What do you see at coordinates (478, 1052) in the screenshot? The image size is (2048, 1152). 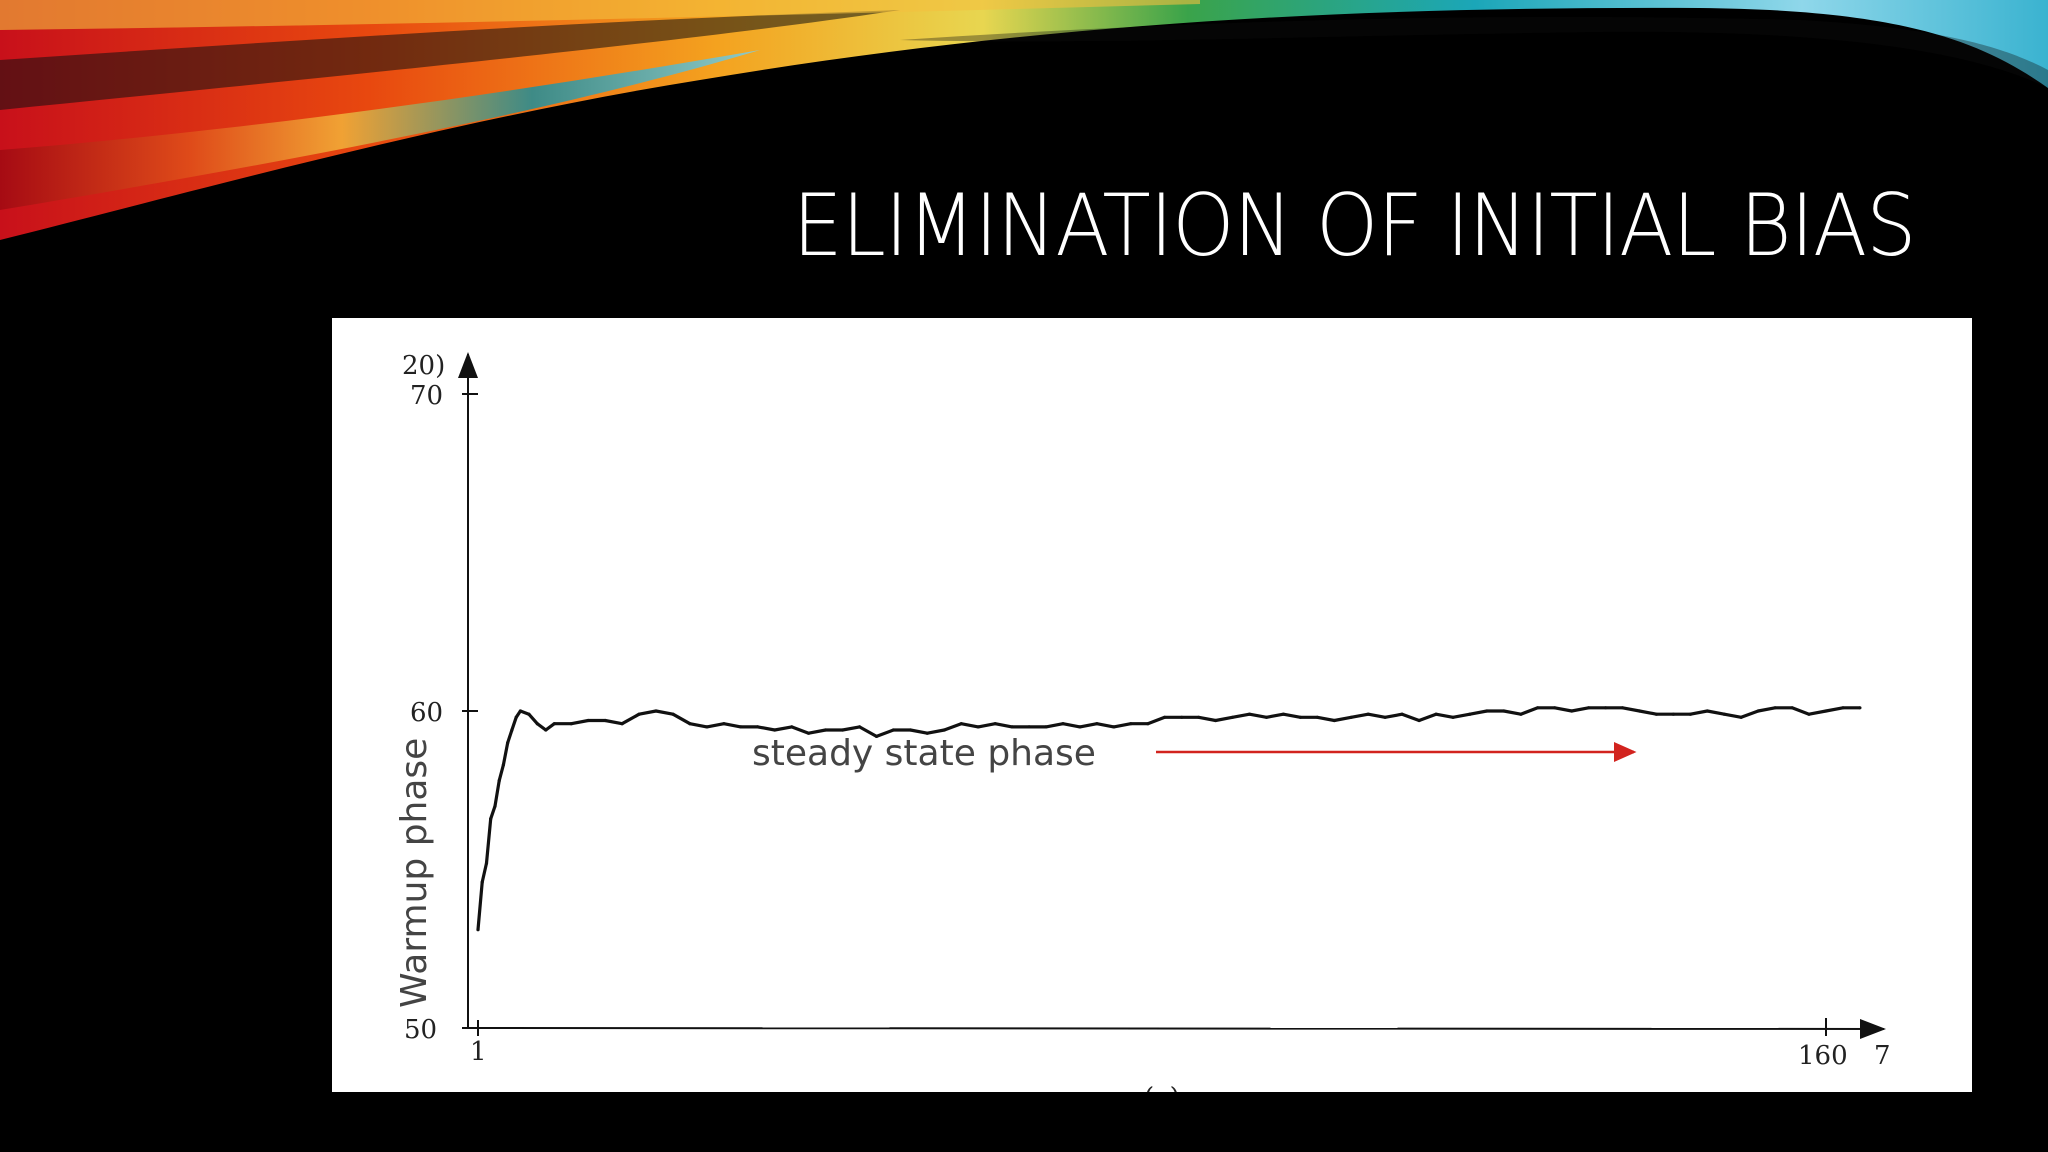 I see `x-tick-label-1: 1` at bounding box center [478, 1052].